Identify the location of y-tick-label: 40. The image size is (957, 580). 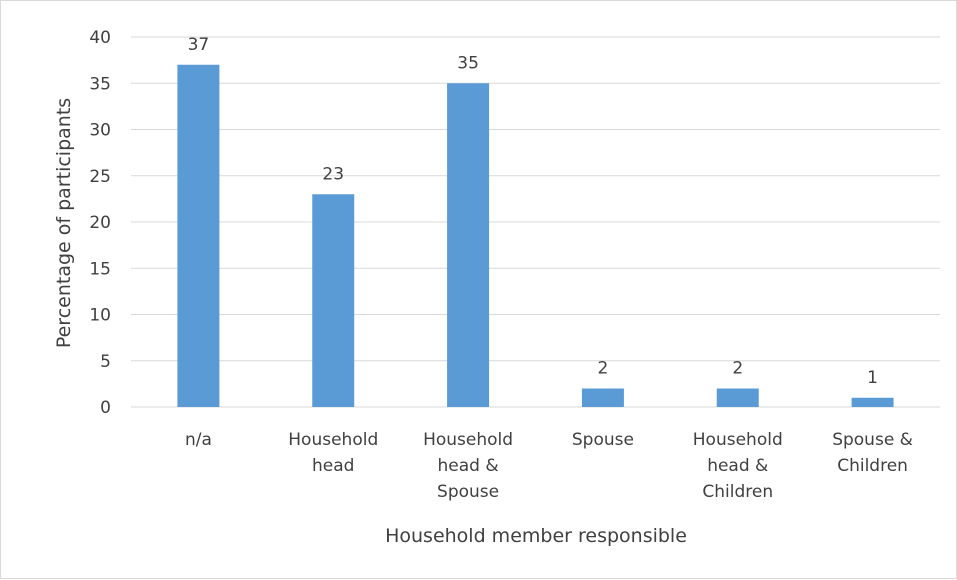
(100, 38).